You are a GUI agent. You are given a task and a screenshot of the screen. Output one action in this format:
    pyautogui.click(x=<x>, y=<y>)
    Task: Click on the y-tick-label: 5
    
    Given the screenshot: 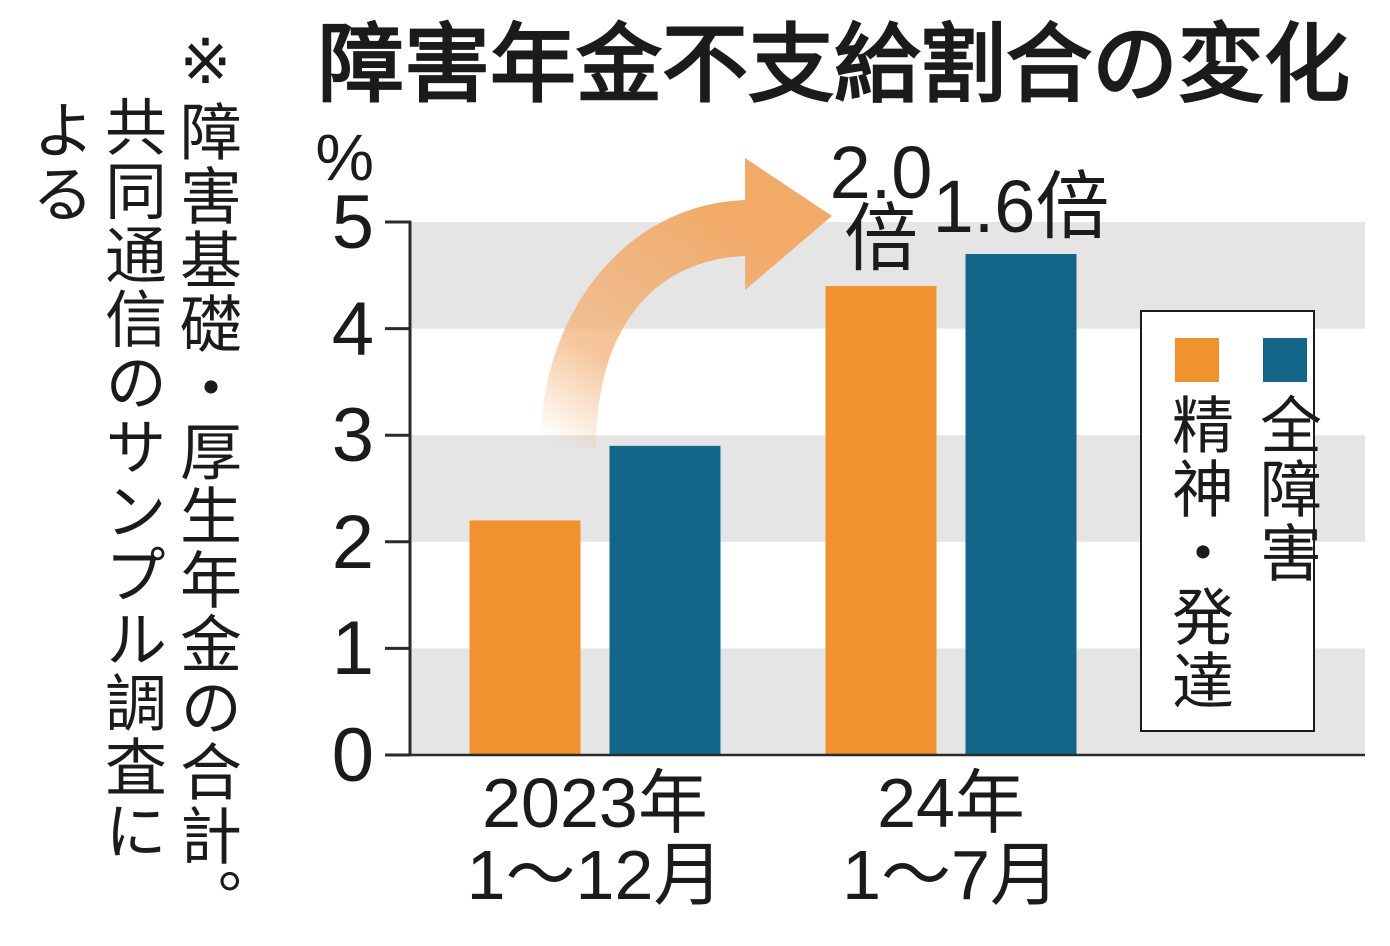 What is the action you would take?
    pyautogui.click(x=352, y=222)
    